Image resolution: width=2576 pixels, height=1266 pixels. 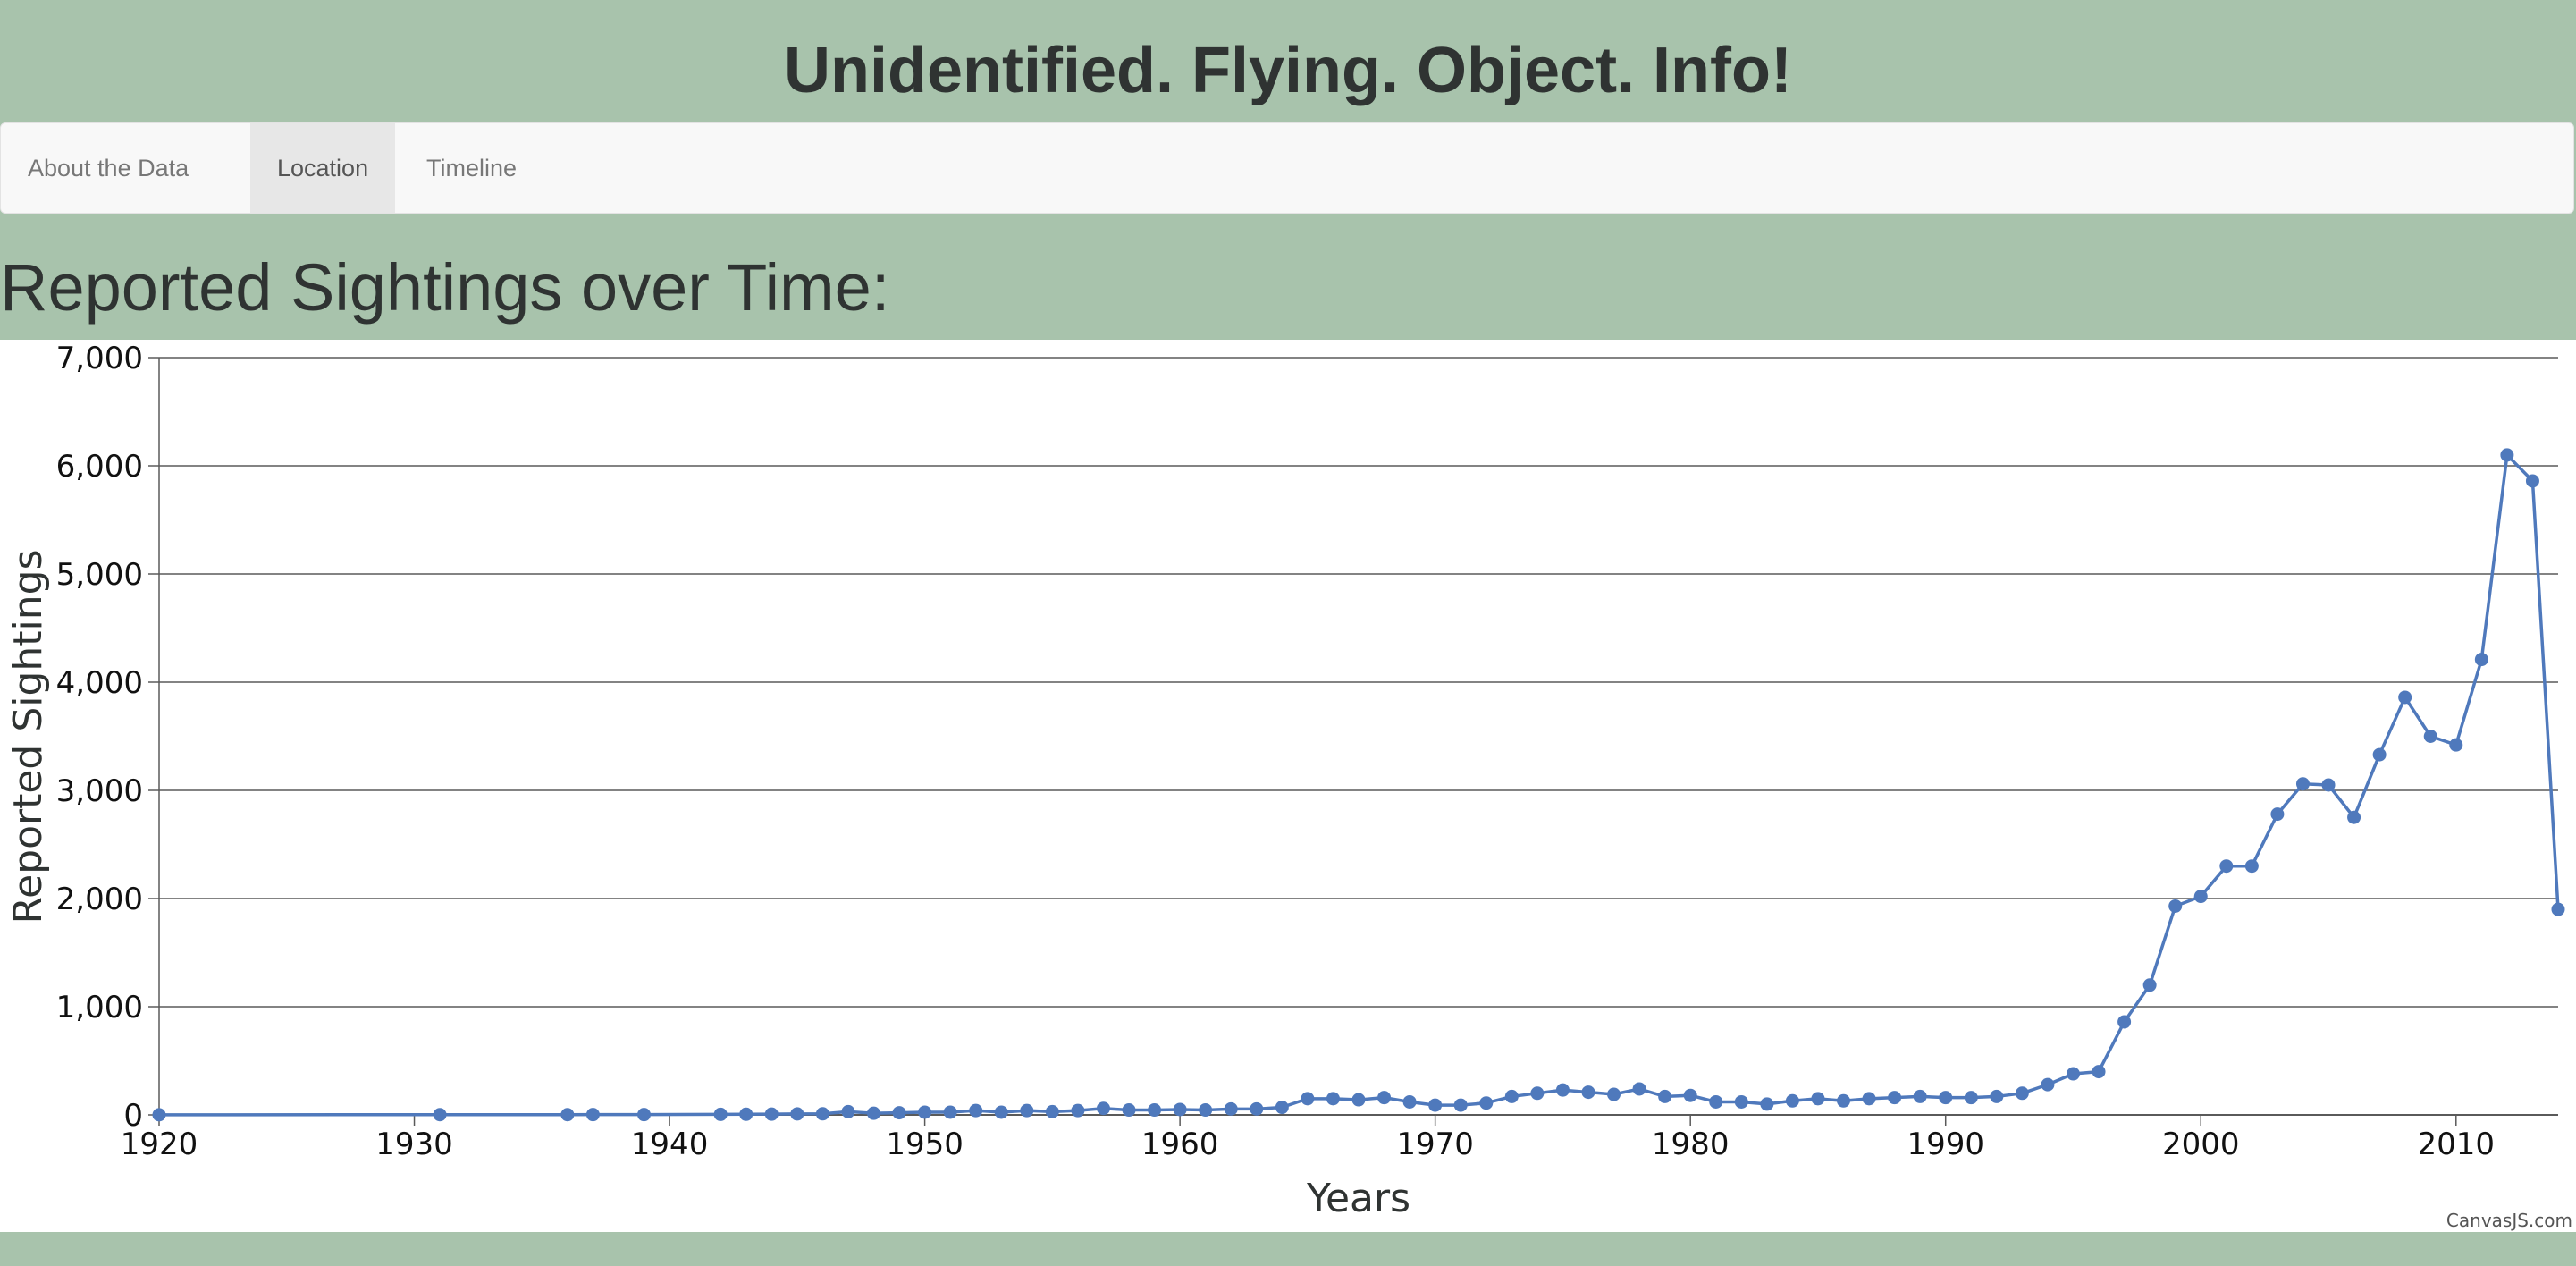 I want to click on x-tick-label: 1990, so click(x=1946, y=1144).